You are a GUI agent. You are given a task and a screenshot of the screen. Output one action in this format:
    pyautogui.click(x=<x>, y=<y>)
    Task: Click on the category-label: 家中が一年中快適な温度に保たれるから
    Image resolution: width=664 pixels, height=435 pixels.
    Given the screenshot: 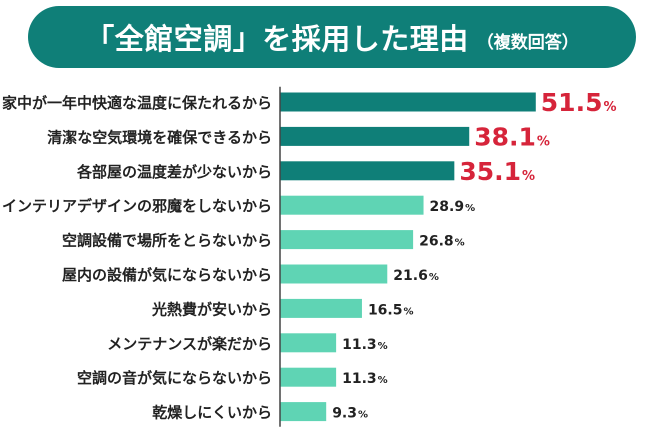 What is the action you would take?
    pyautogui.click(x=137, y=103)
    